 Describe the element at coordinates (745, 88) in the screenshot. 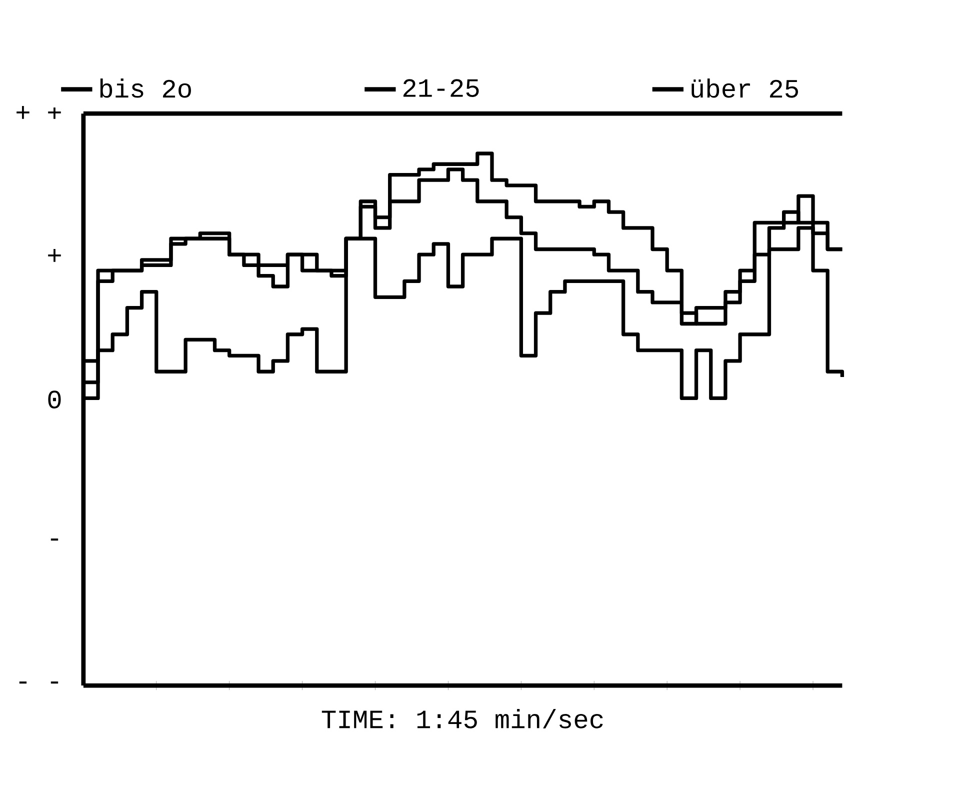

I see `legend-label: über 25` at that location.